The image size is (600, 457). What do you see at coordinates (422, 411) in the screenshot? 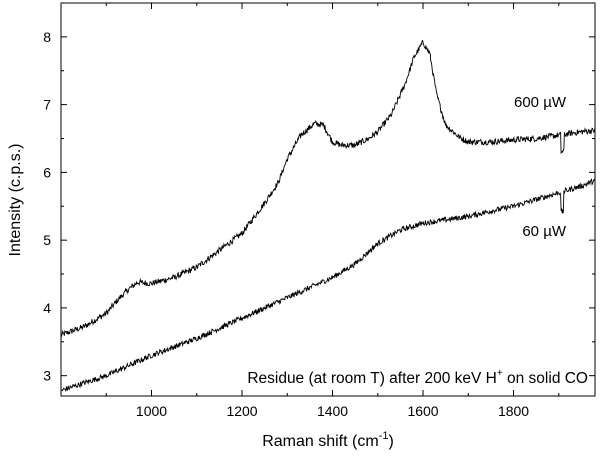
I see `x-tick-label: 1600` at bounding box center [422, 411].